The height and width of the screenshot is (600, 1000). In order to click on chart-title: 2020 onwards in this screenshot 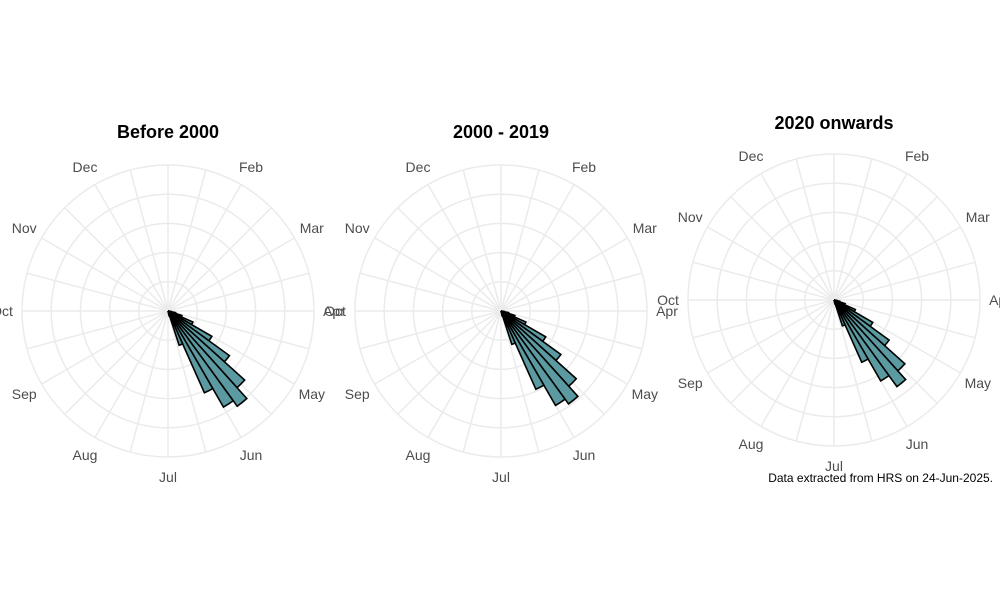, I will do `click(833, 123)`.